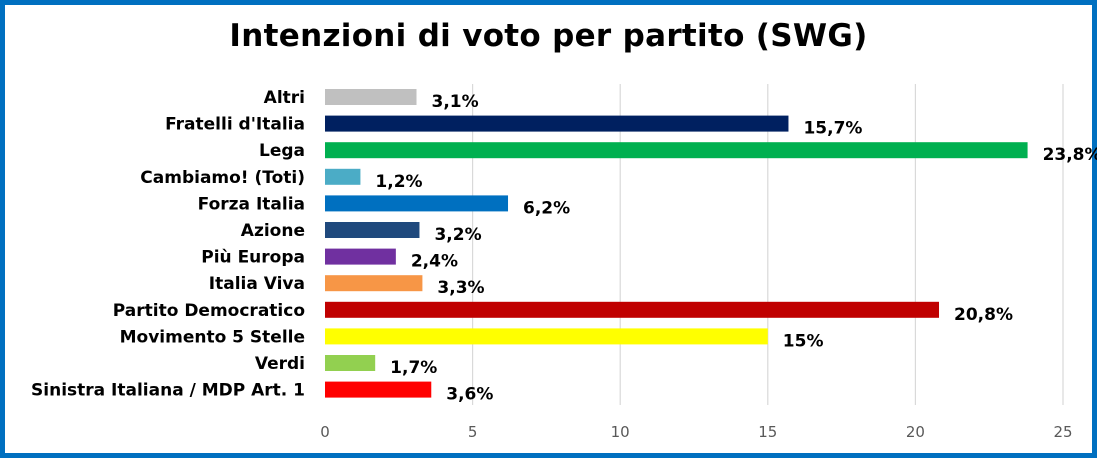 The height and width of the screenshot is (458, 1097). Describe the element at coordinates (280, 364) in the screenshot. I see `category-label: Verdi` at that location.